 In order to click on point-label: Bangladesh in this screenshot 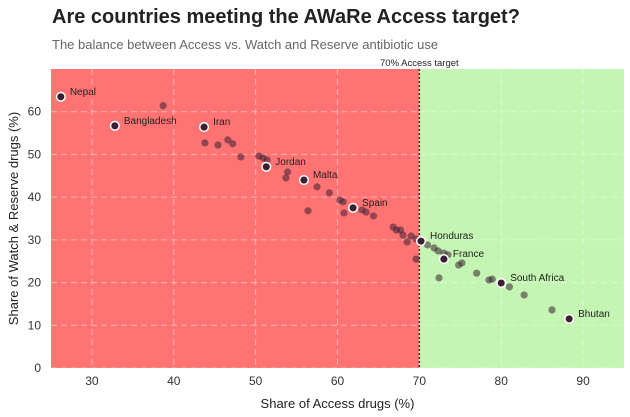, I will do `click(150, 121)`.